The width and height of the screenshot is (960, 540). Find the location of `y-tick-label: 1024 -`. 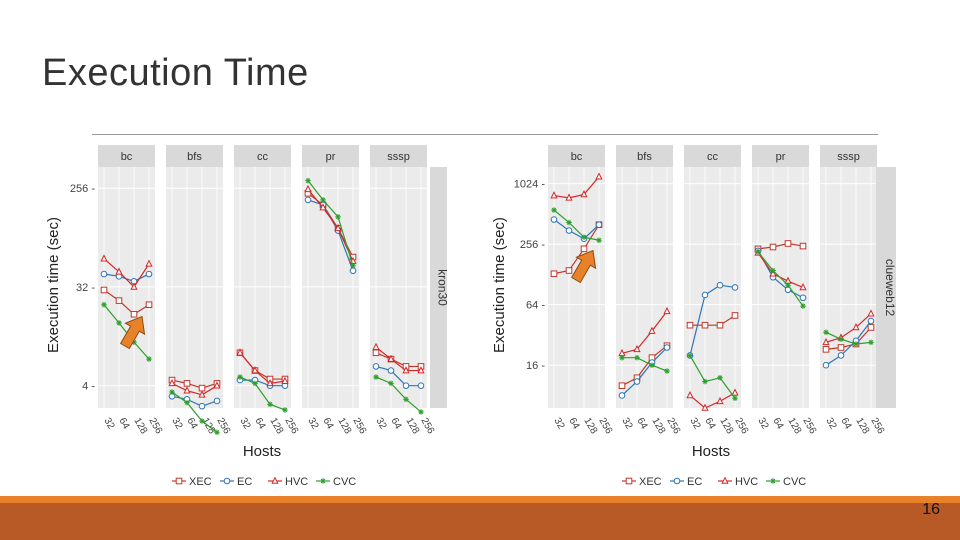

y-tick-label: 1024 - is located at coordinates (530, 185).